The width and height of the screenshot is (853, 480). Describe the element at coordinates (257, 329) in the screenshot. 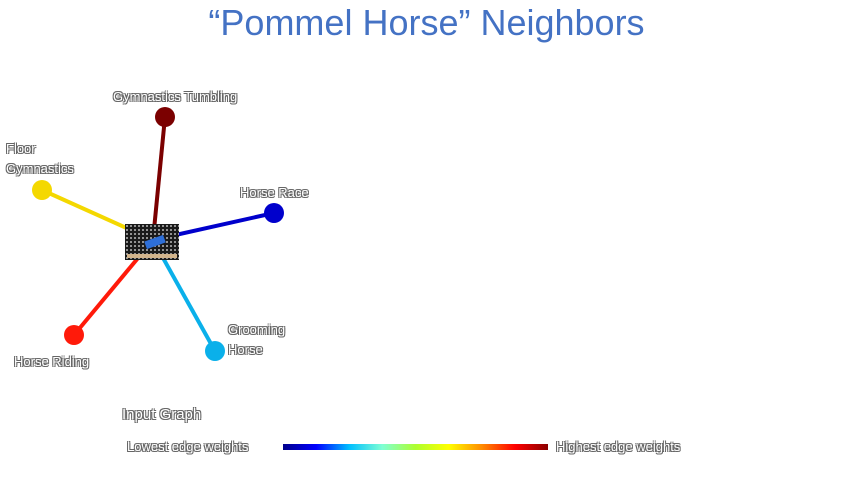

I see `label-grooming-horse-line1: Grooming` at that location.